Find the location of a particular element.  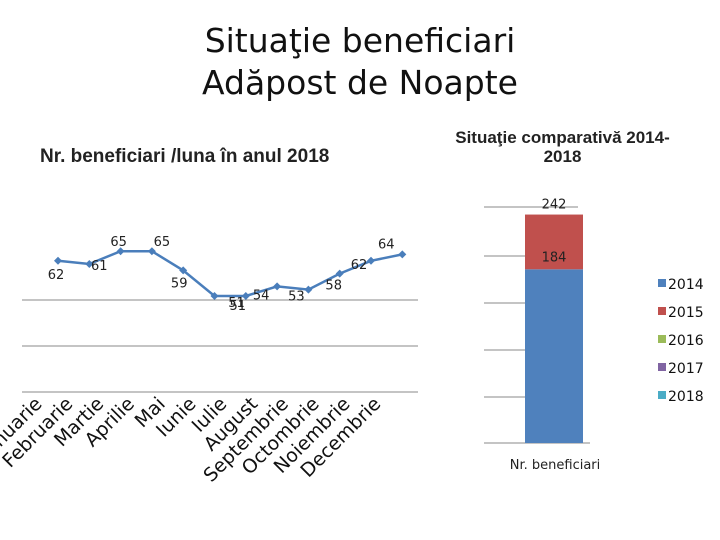

bar-x-axis-label: Nr. beneficiari is located at coordinates (555, 465).